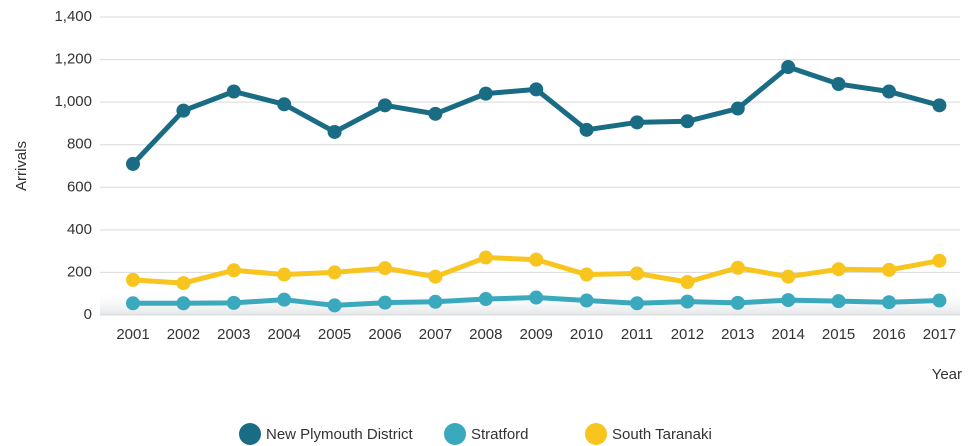 The image size is (975, 446). Describe the element at coordinates (21, 166) in the screenshot. I see `y-axis-label: Arrivals` at that location.